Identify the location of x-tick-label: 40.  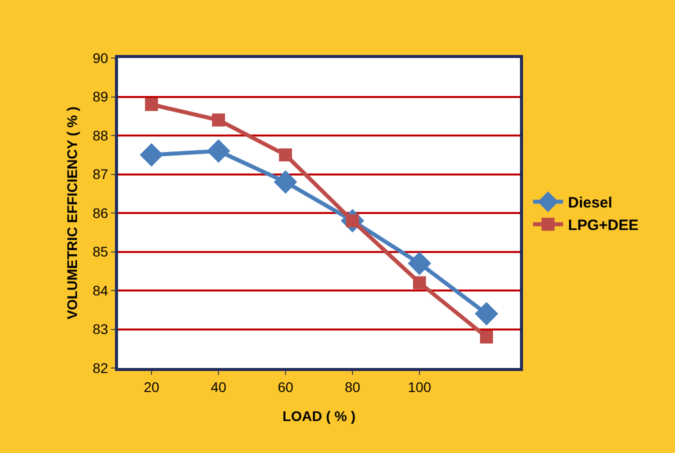
(218, 386).